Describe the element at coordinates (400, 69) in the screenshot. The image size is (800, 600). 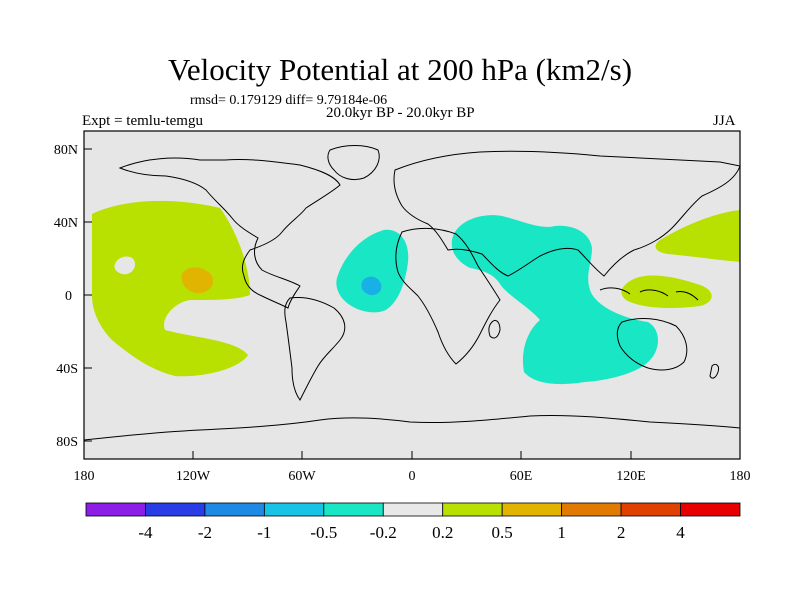
I see `plot-title: Velocity Potential at 200 hPa (km2/s)` at that location.